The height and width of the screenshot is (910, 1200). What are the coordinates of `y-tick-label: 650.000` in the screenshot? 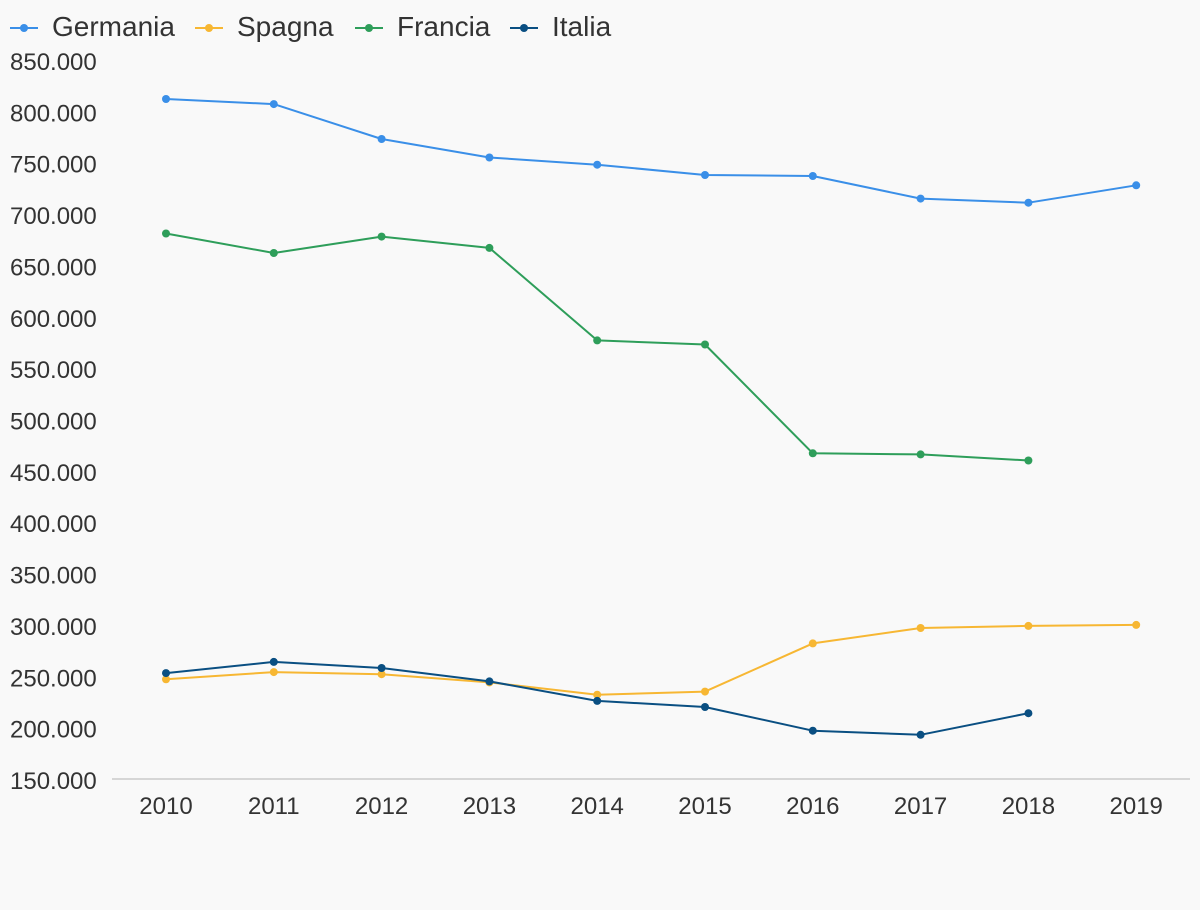 It's located at (53, 267).